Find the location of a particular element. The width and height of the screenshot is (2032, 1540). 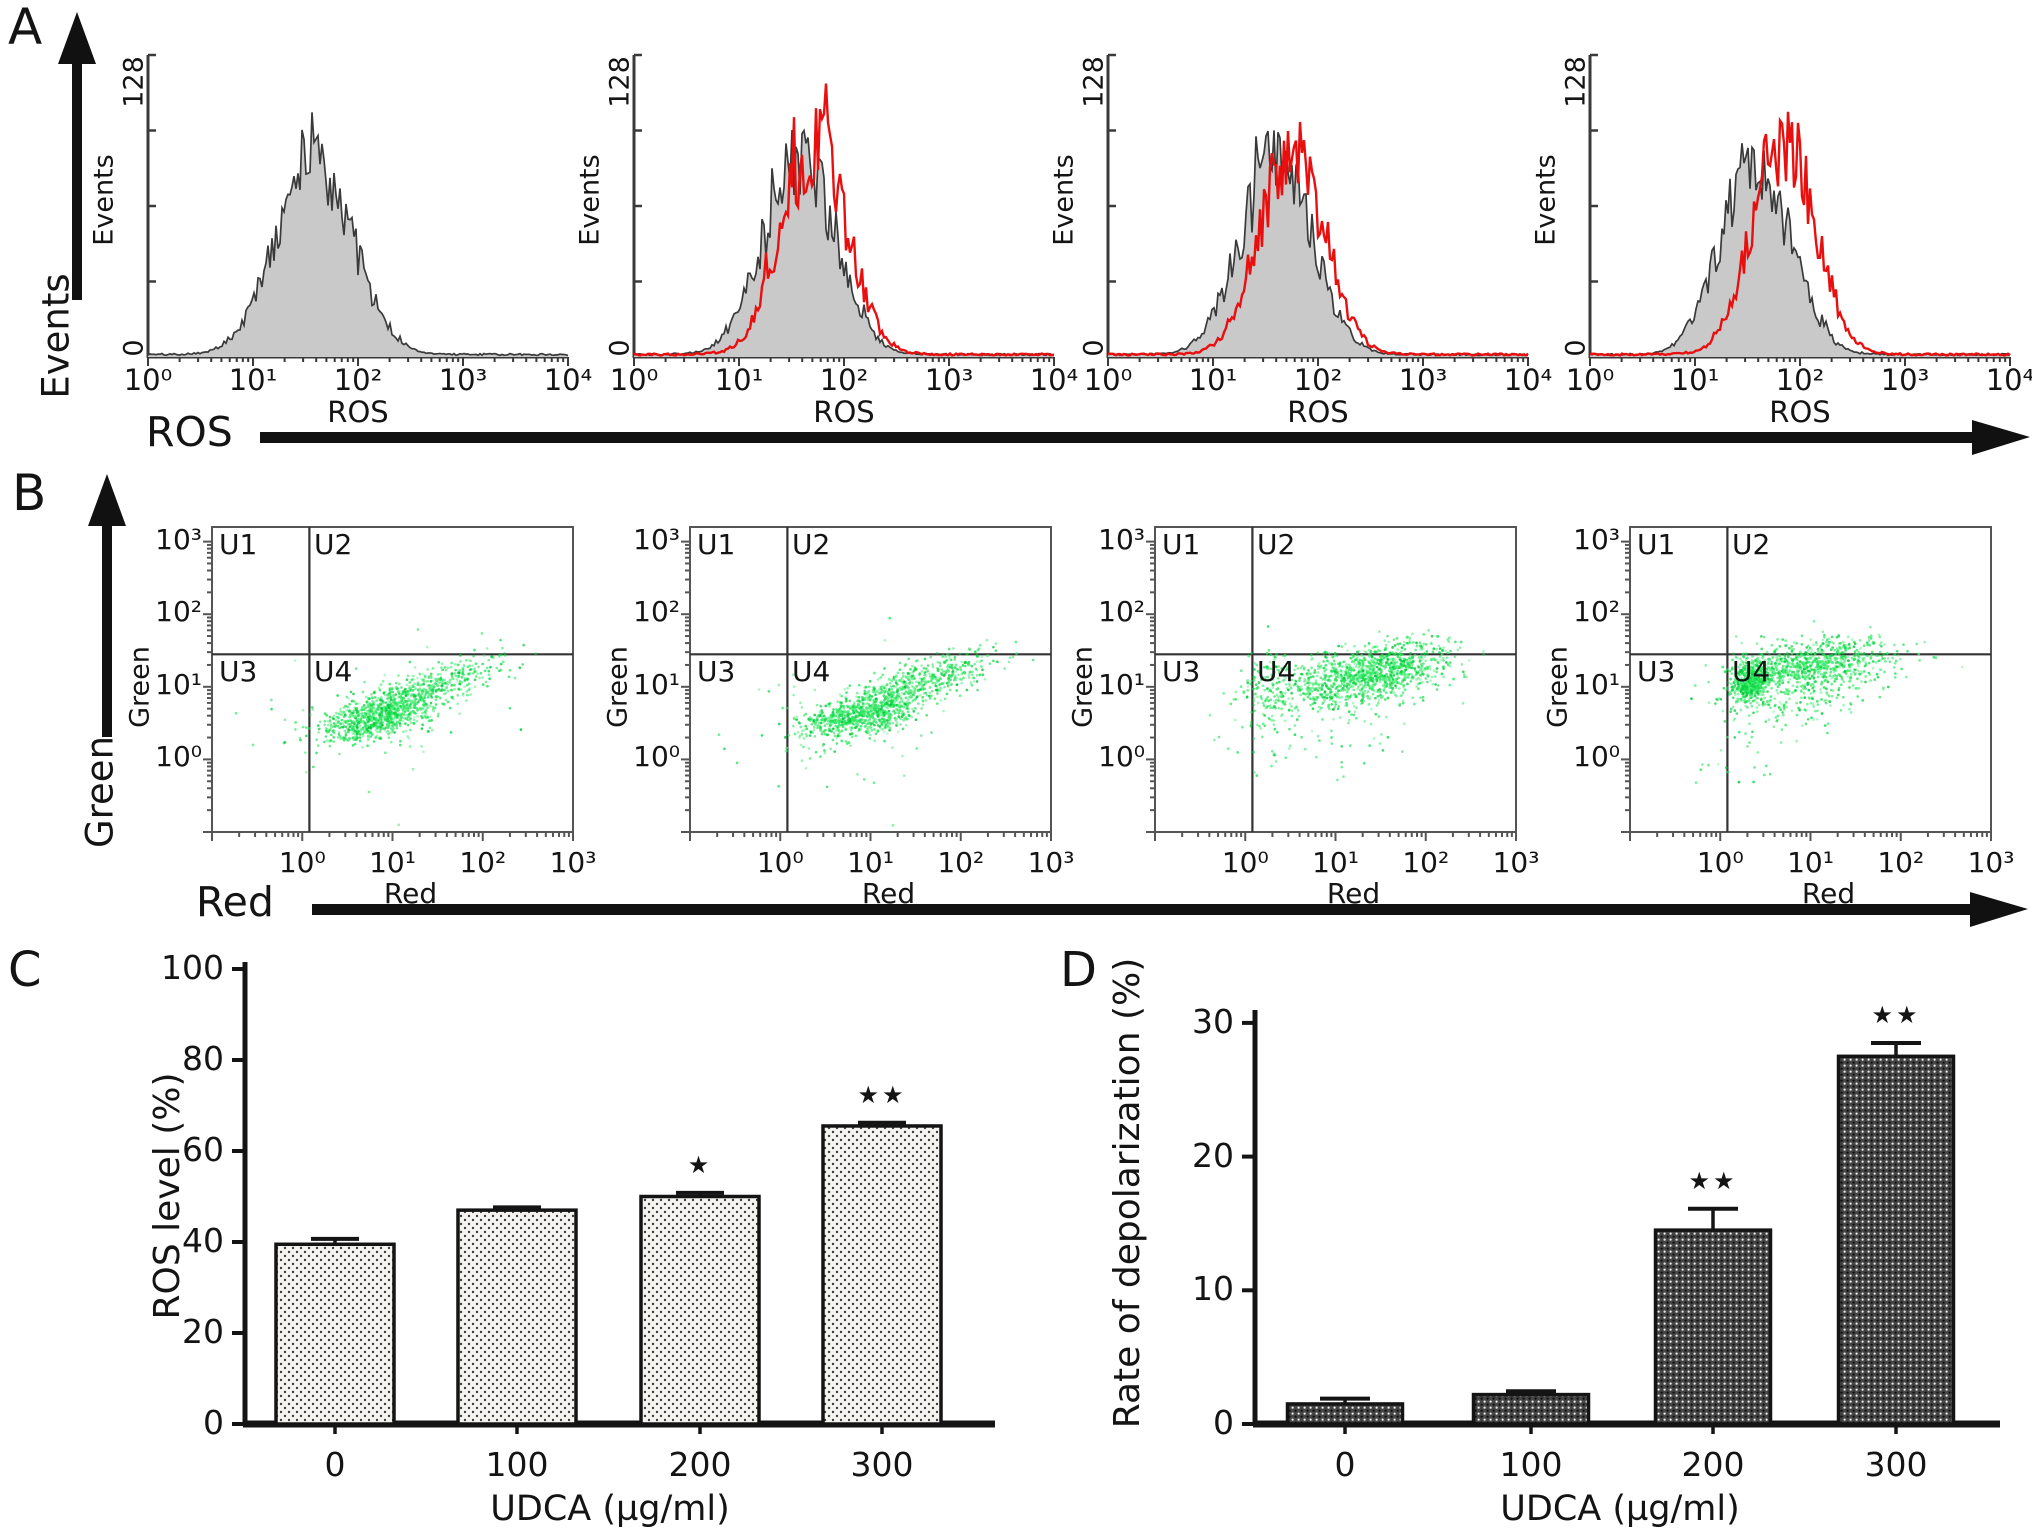

bar-y-tick-label: 0 is located at coordinates (213, 1422).